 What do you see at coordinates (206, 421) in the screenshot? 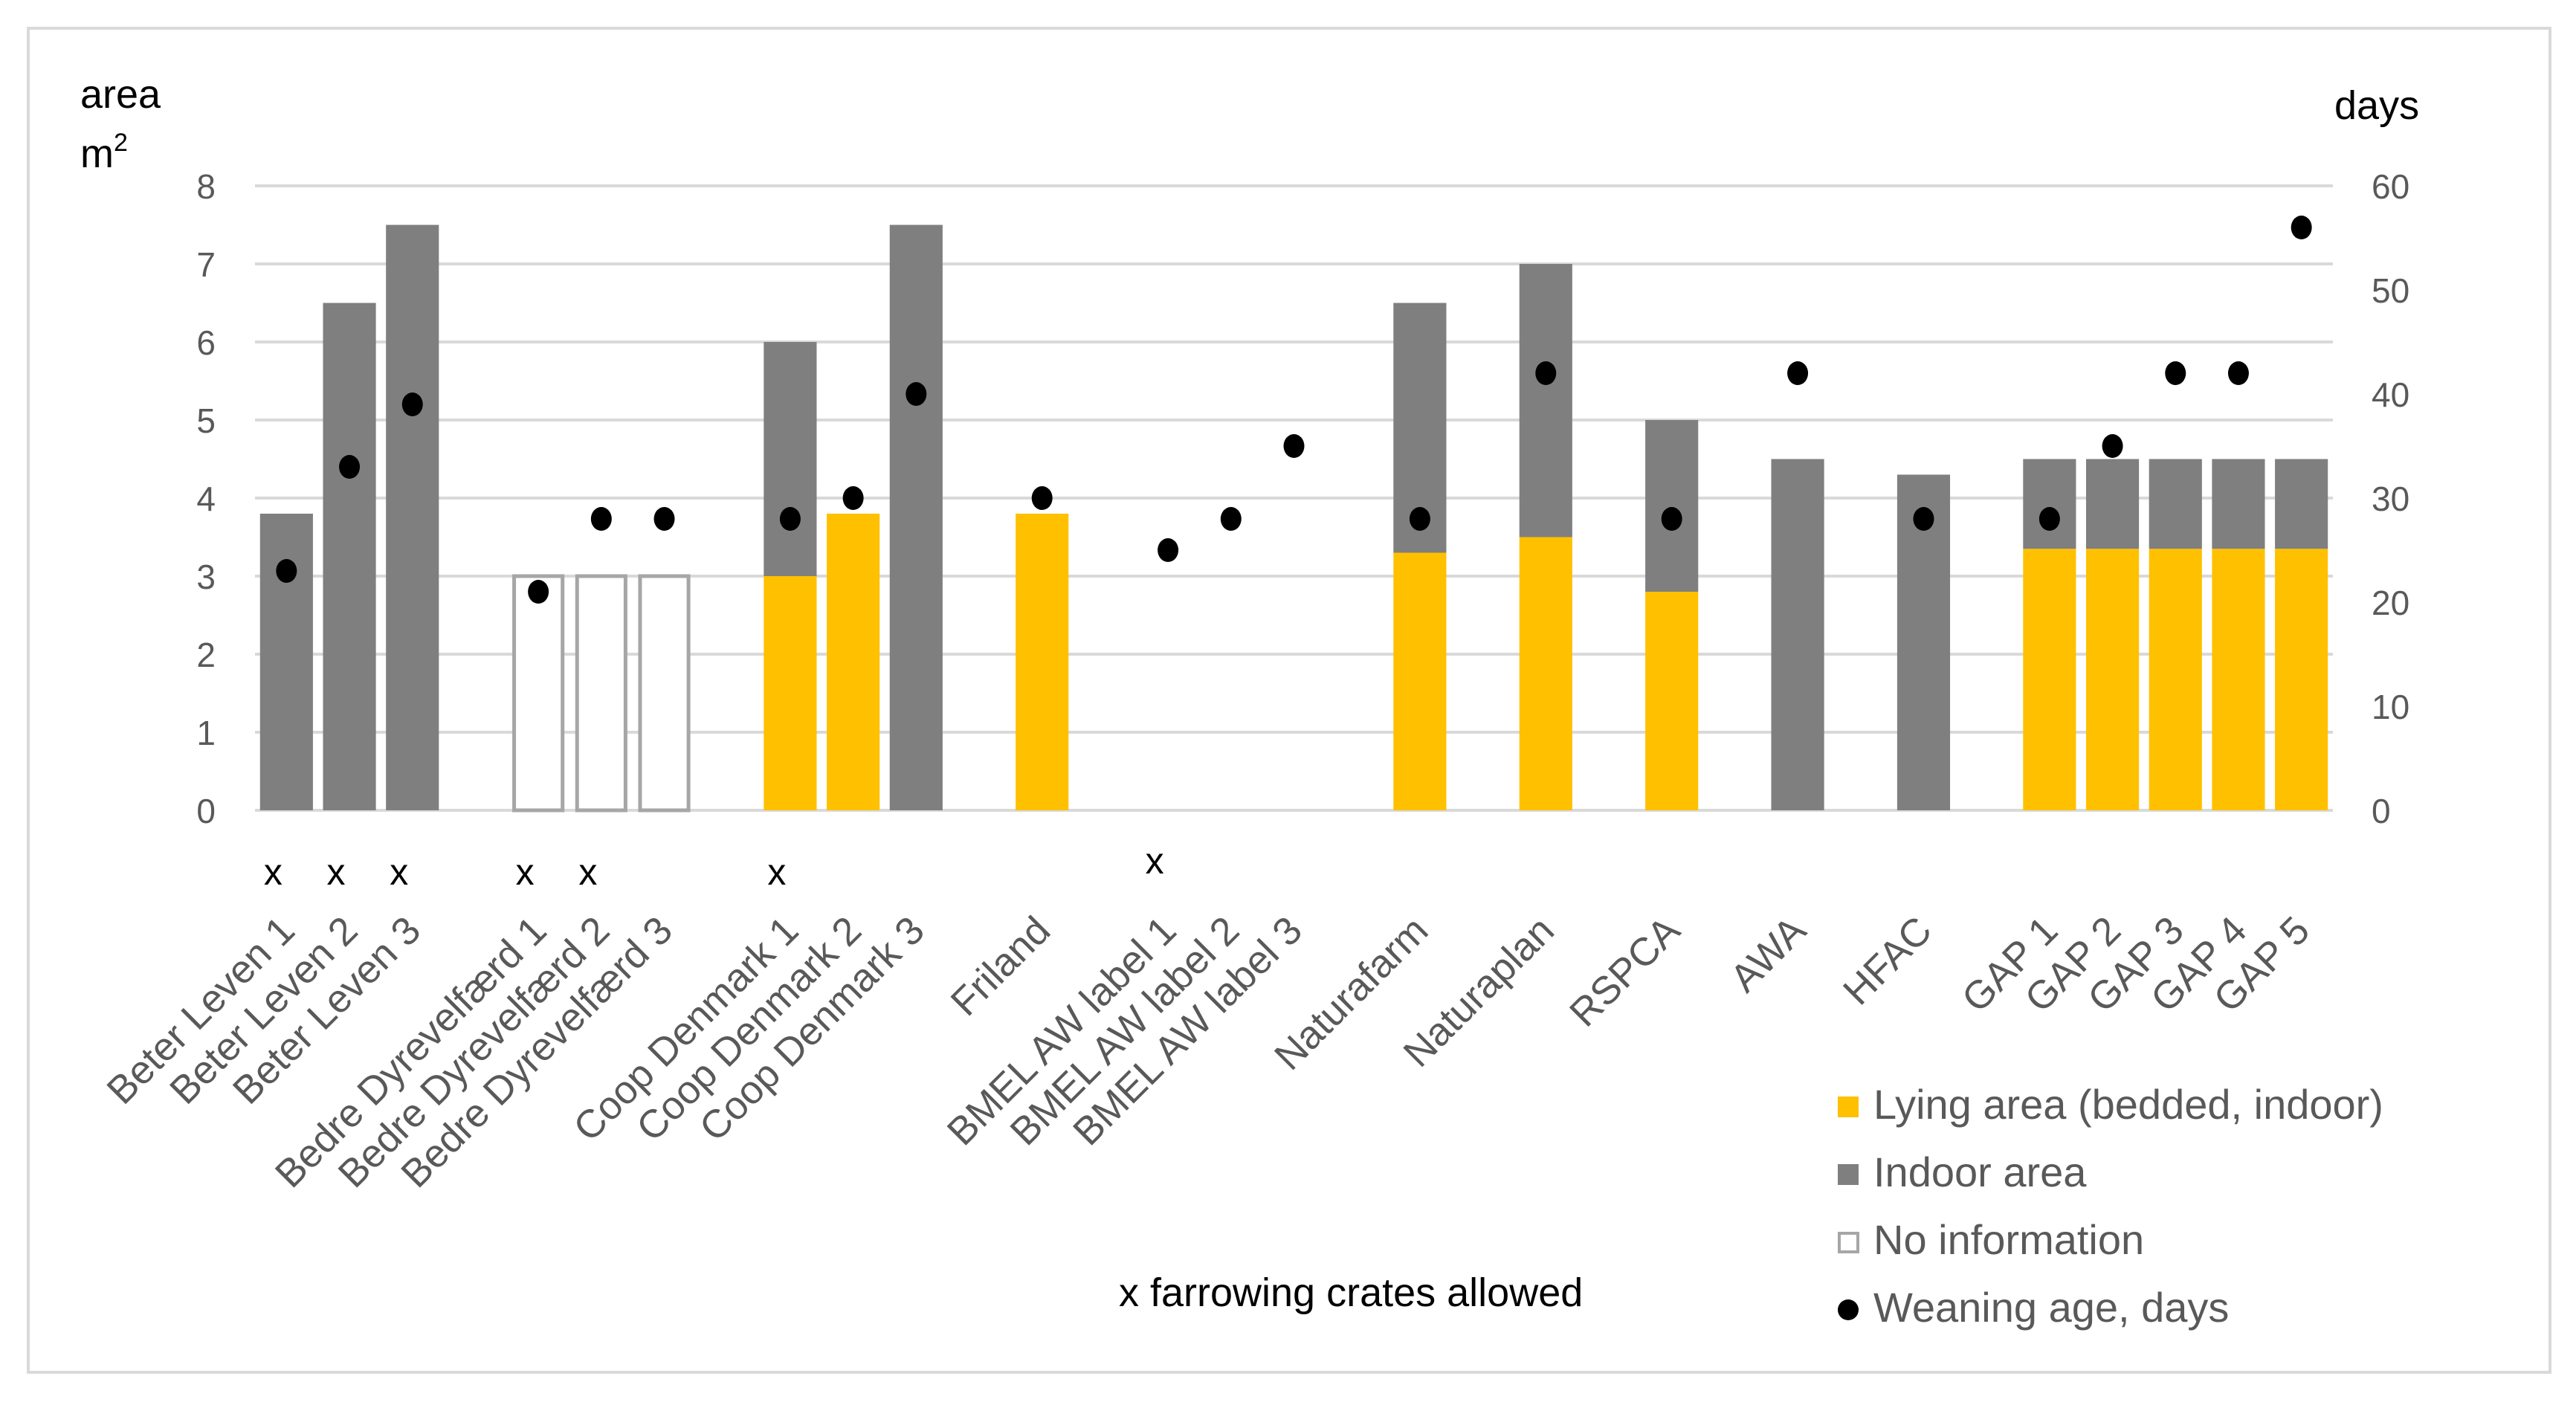
I see `left-tick-label: 5` at bounding box center [206, 421].